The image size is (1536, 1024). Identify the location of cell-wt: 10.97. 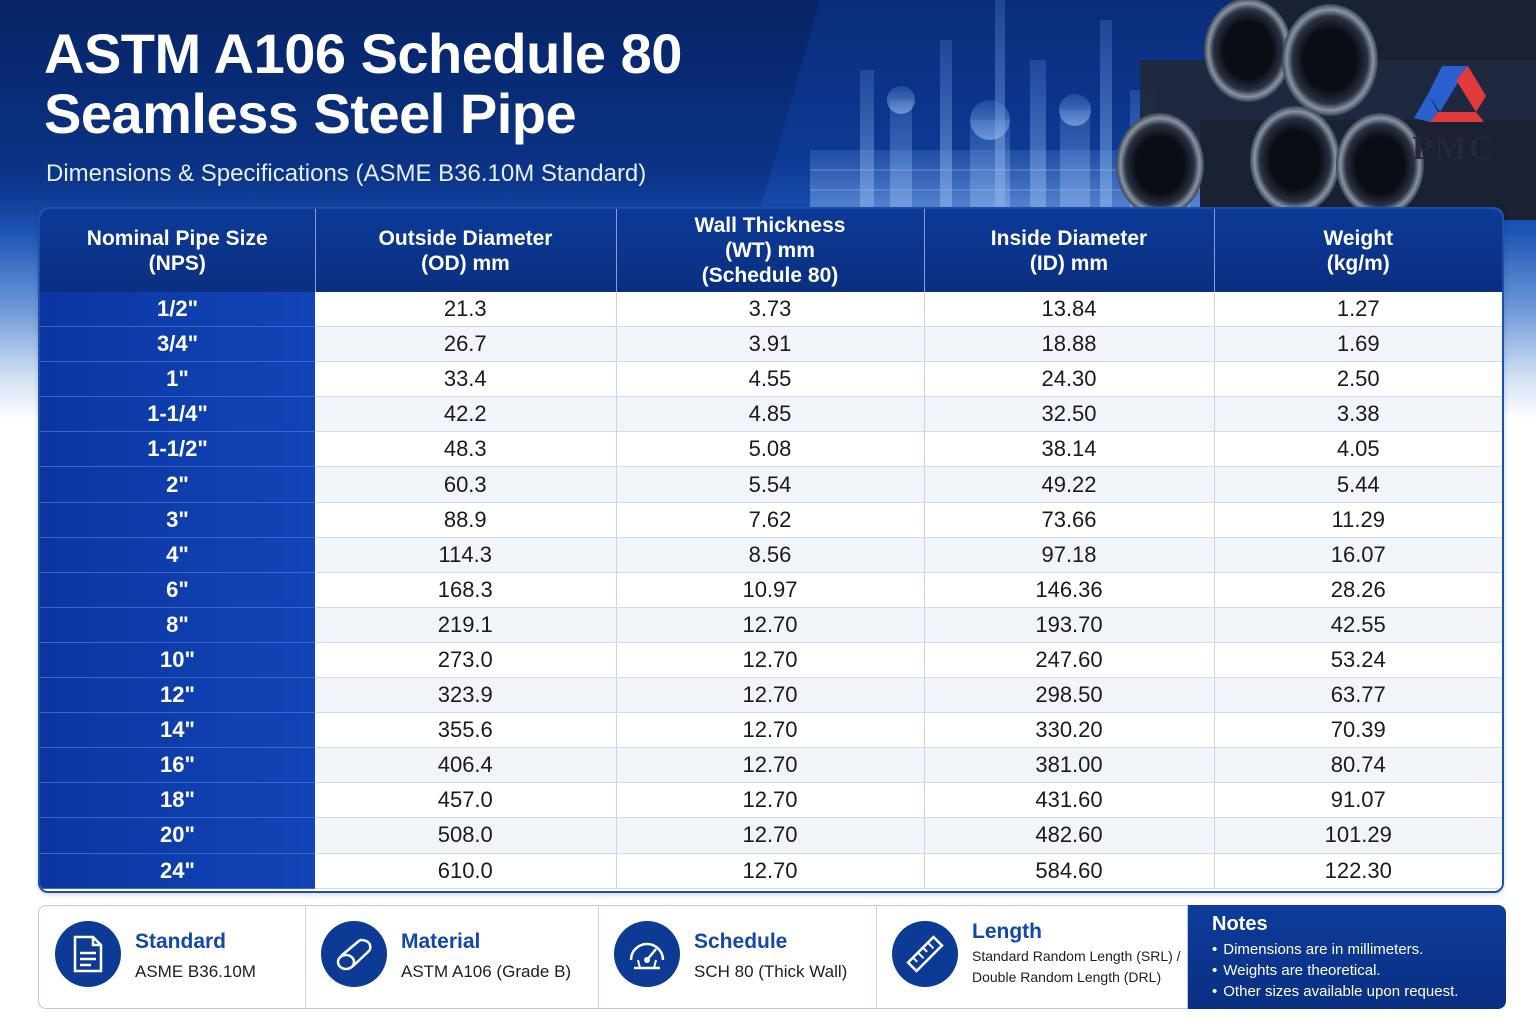
(770, 590).